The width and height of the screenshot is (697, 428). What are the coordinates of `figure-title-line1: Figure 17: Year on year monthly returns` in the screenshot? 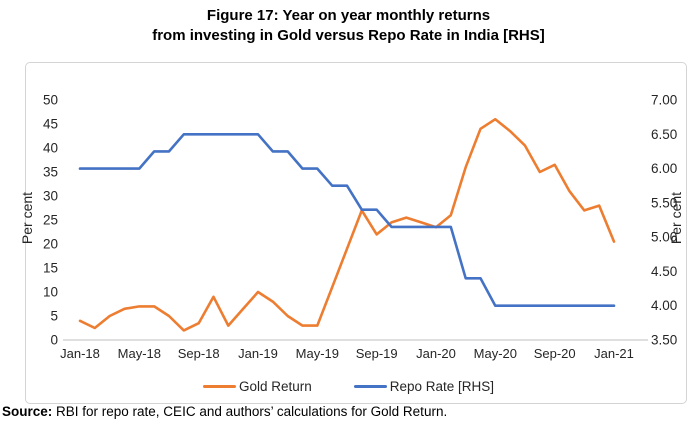 It's located at (348, 15).